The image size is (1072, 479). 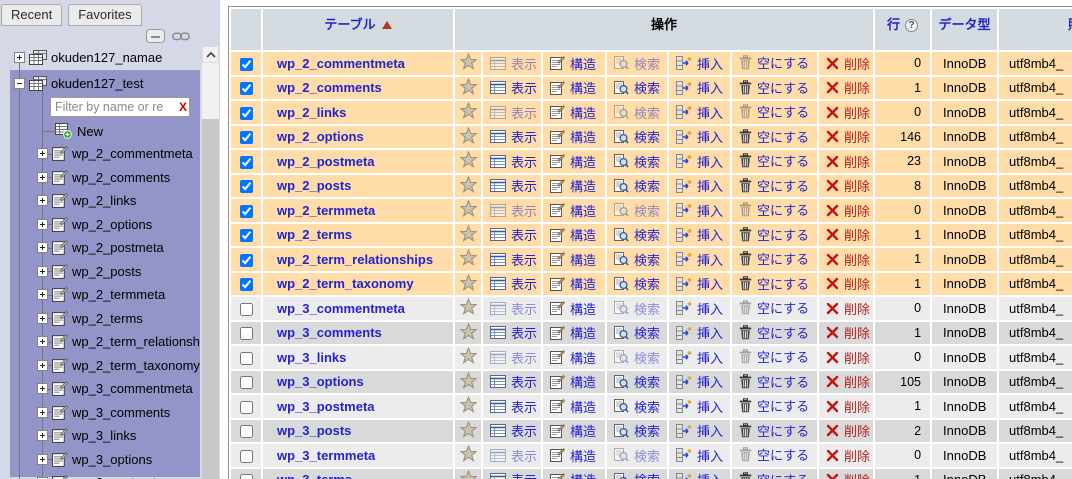 I want to click on sidebar-table-item-wp_3_commentmeta: wp_3_commentmeta, so click(x=105, y=389).